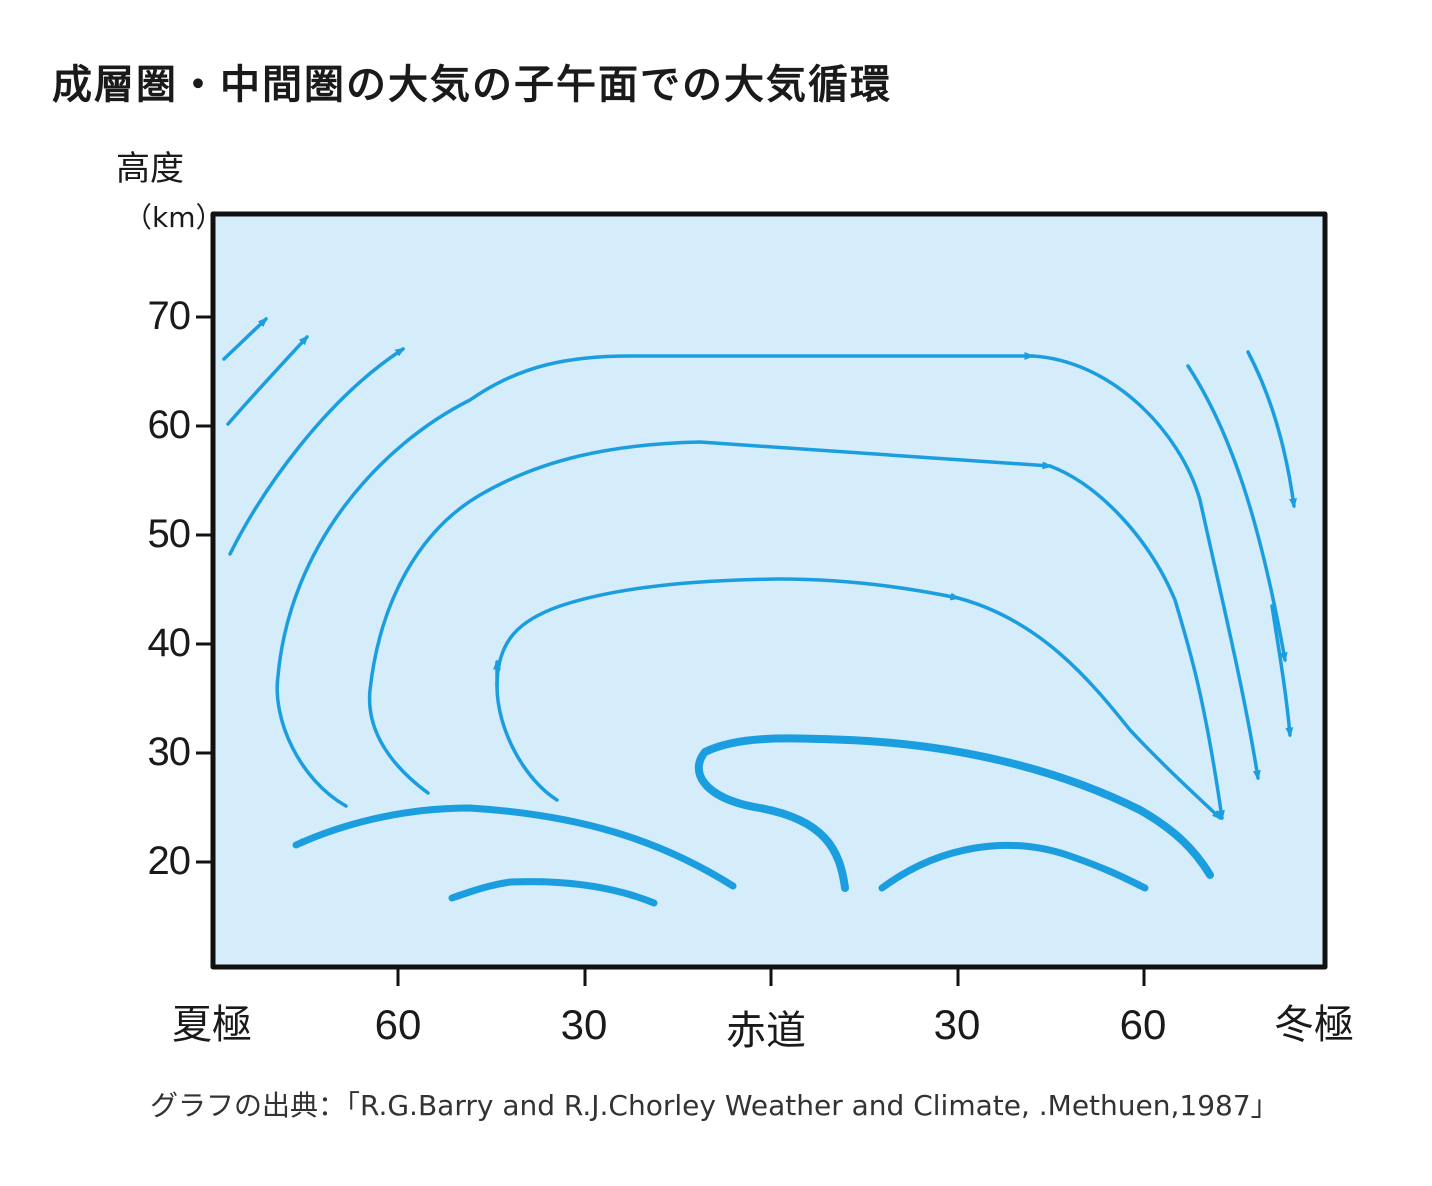  I want to click on y-tick-marks, so click(204, 589).